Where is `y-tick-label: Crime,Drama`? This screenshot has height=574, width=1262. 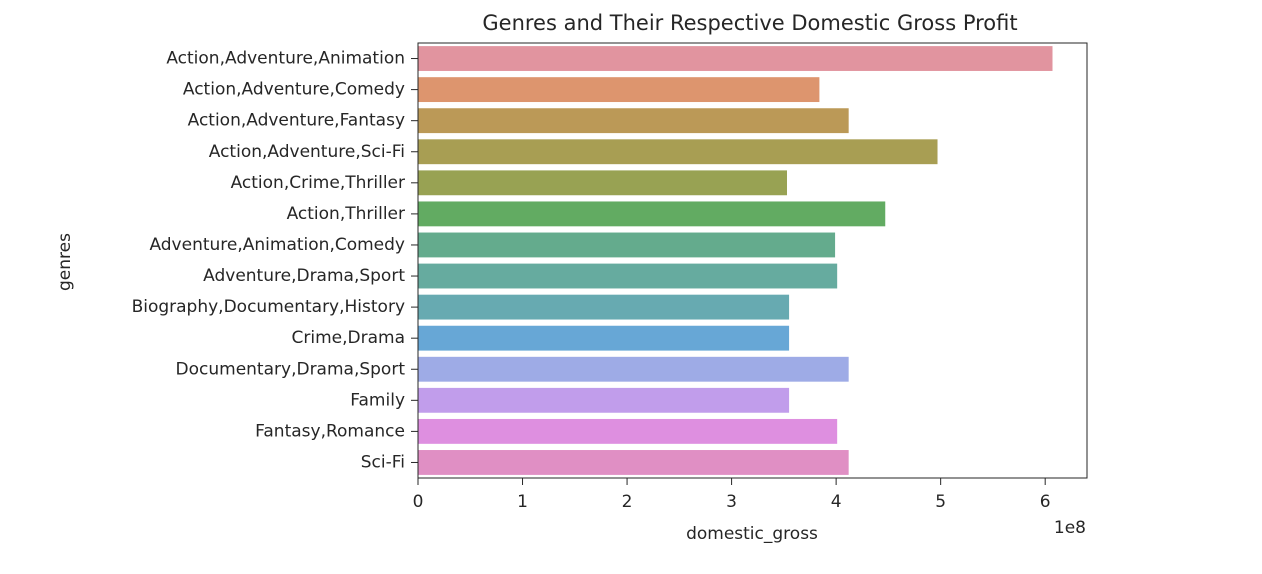
y-tick-label: Crime,Drama is located at coordinates (348, 338).